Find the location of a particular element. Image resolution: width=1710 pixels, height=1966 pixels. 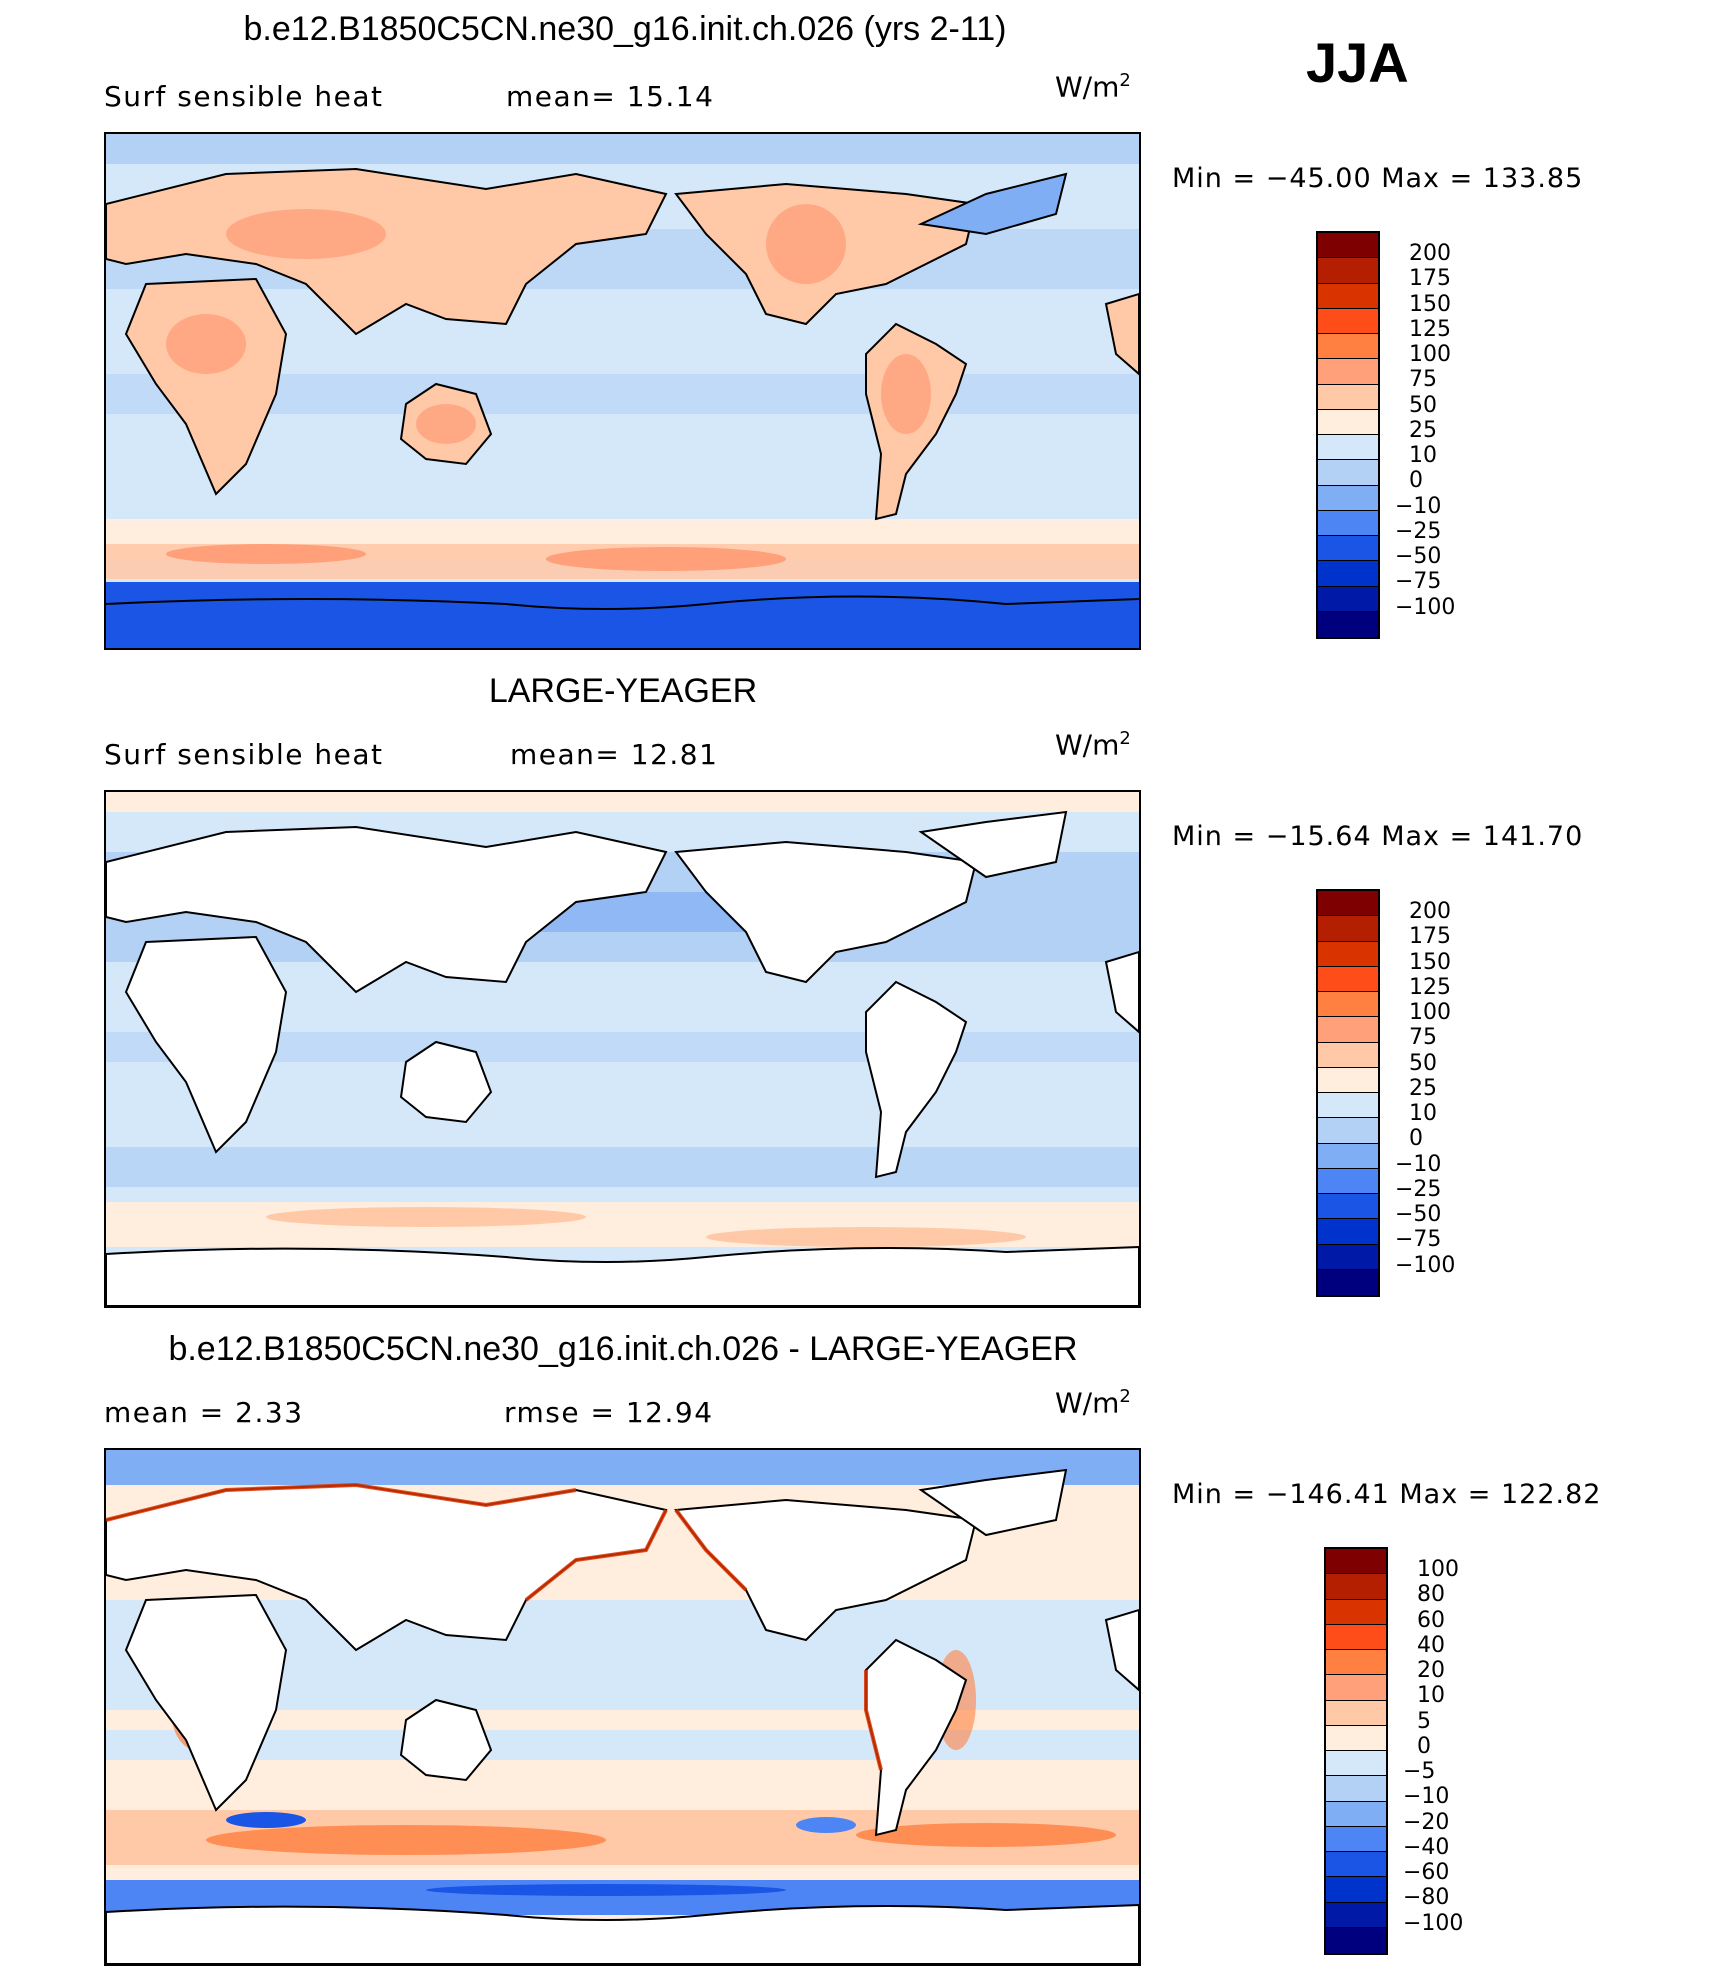

colorbar-tick-label: −5 is located at coordinates (1419, 1771).